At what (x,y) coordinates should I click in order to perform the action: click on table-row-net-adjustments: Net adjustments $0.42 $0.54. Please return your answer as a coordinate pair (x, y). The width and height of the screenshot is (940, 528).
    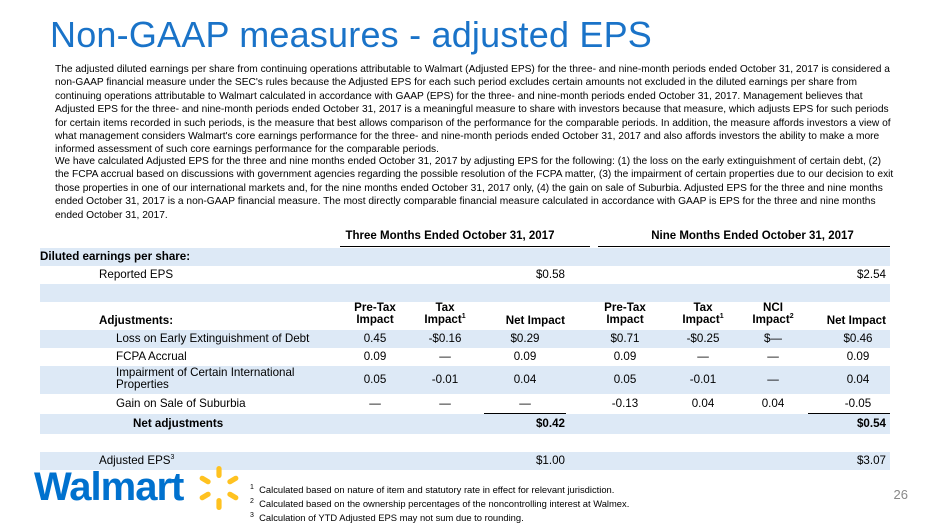
    Looking at the image, I should click on (465, 424).